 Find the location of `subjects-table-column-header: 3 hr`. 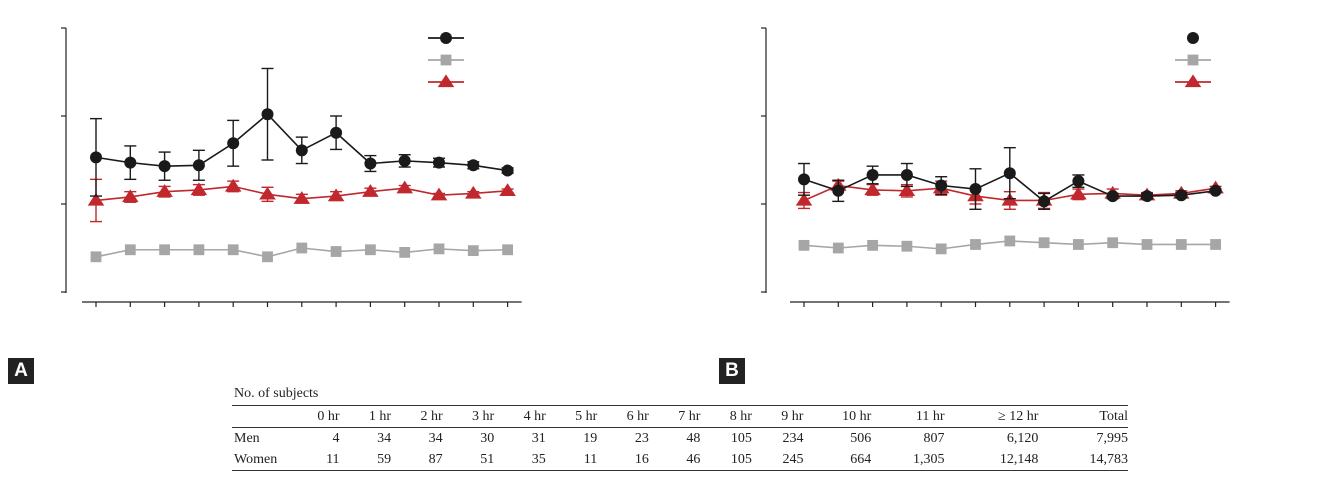

subjects-table-column-header: 3 hr is located at coordinates (483, 416).